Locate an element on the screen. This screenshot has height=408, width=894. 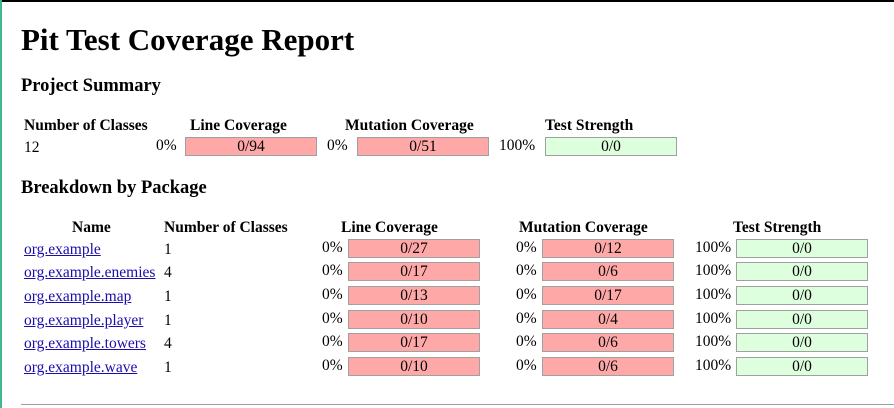
mutation-ratio: 0/12 is located at coordinates (608, 248).